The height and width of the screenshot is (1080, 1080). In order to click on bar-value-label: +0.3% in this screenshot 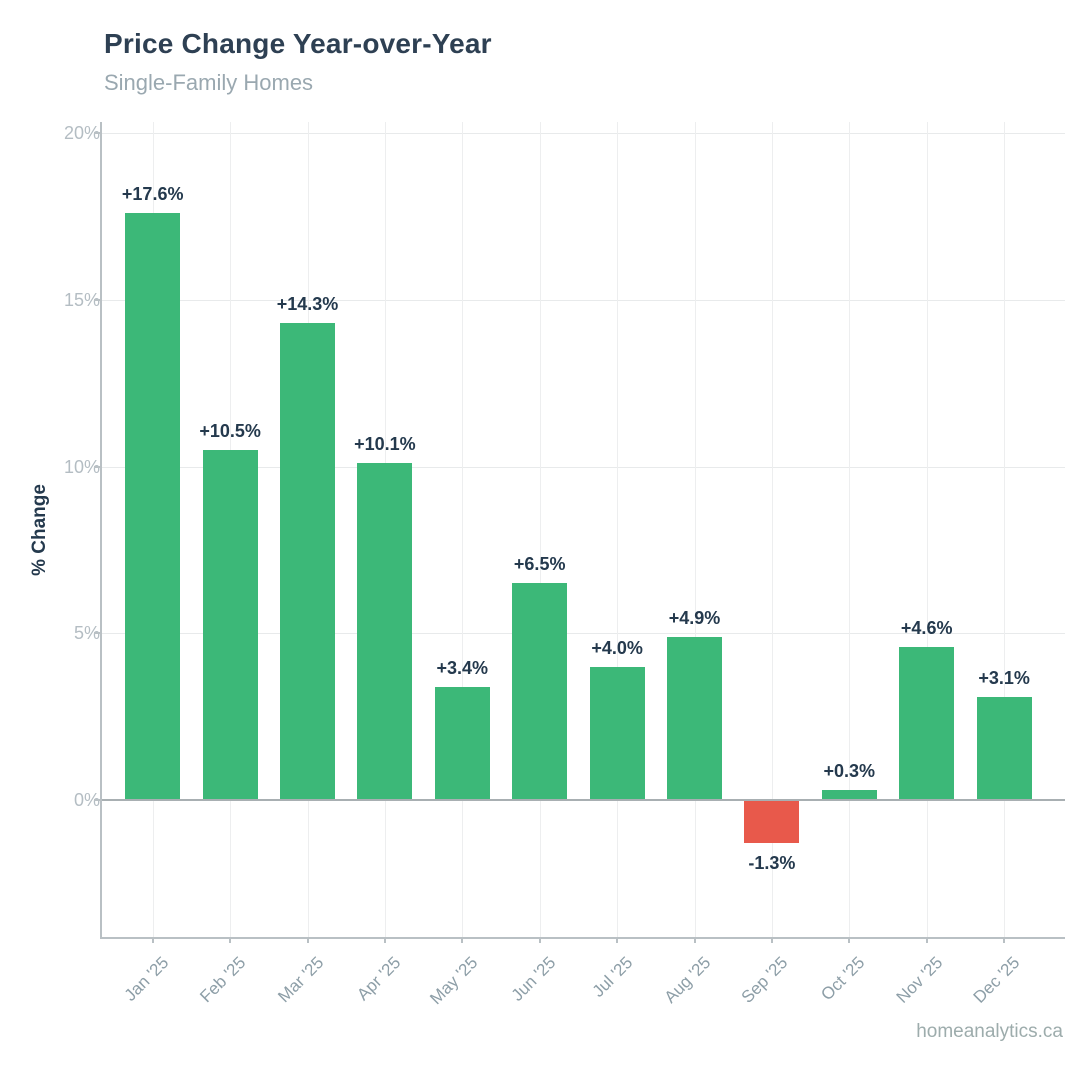, I will do `click(849, 770)`.